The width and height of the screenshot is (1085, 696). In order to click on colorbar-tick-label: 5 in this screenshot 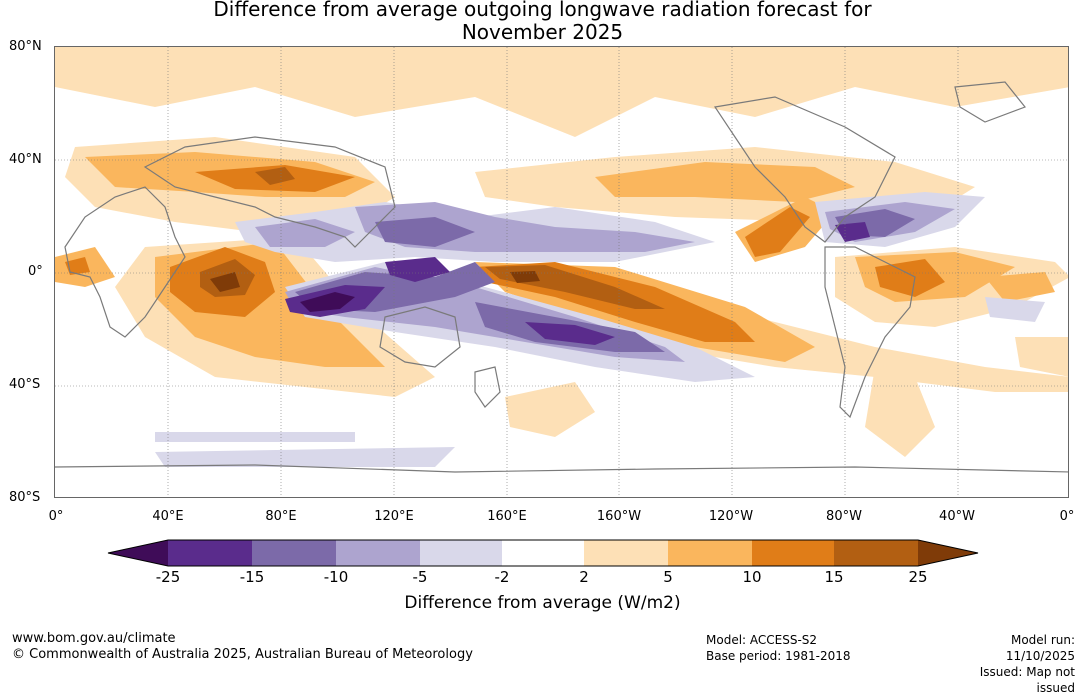, I will do `click(668, 577)`.